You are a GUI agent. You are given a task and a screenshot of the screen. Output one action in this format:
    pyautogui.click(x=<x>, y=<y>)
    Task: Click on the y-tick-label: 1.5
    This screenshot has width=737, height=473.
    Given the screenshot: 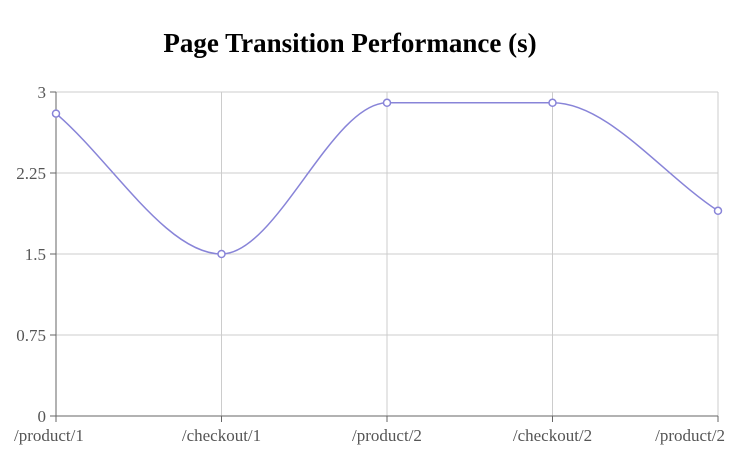 What is the action you would take?
    pyautogui.click(x=35, y=254)
    